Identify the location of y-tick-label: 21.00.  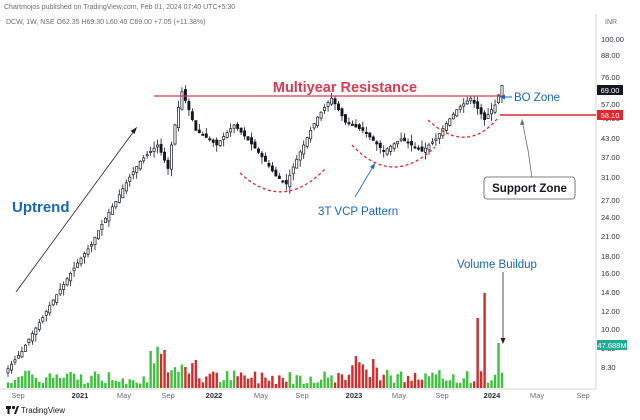
(610, 236).